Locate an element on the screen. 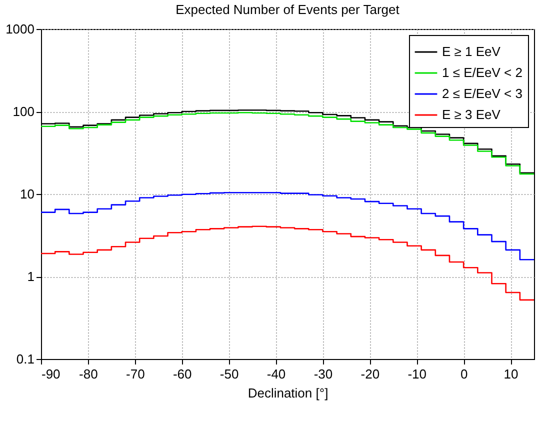 The width and height of the screenshot is (551, 423). y-tick-label: 1 is located at coordinates (30, 276).